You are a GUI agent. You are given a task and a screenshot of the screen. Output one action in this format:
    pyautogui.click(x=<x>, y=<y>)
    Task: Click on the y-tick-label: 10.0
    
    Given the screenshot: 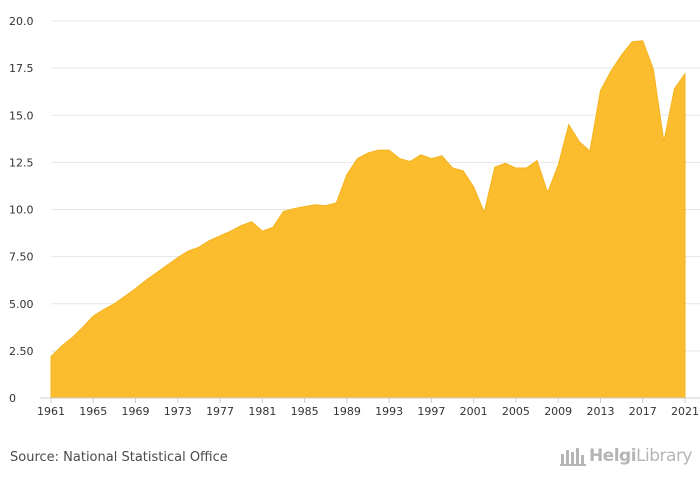 What is the action you would take?
    pyautogui.click(x=21, y=210)
    